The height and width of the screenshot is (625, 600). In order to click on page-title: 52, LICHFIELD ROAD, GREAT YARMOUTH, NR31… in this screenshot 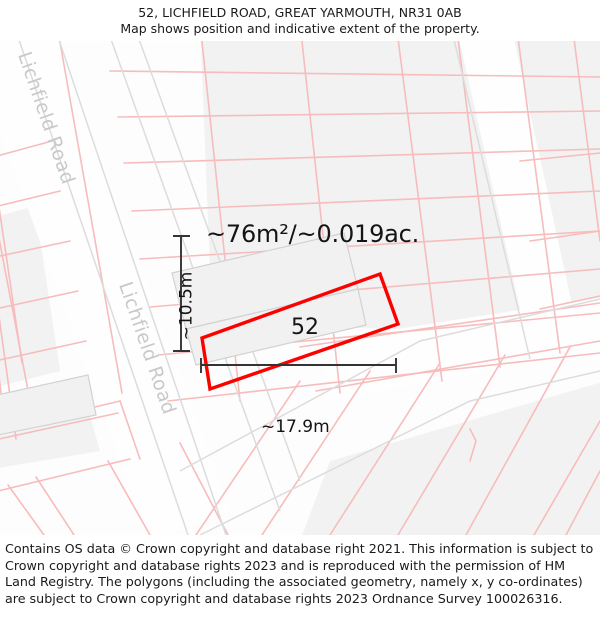, I will do `click(300, 12)`.